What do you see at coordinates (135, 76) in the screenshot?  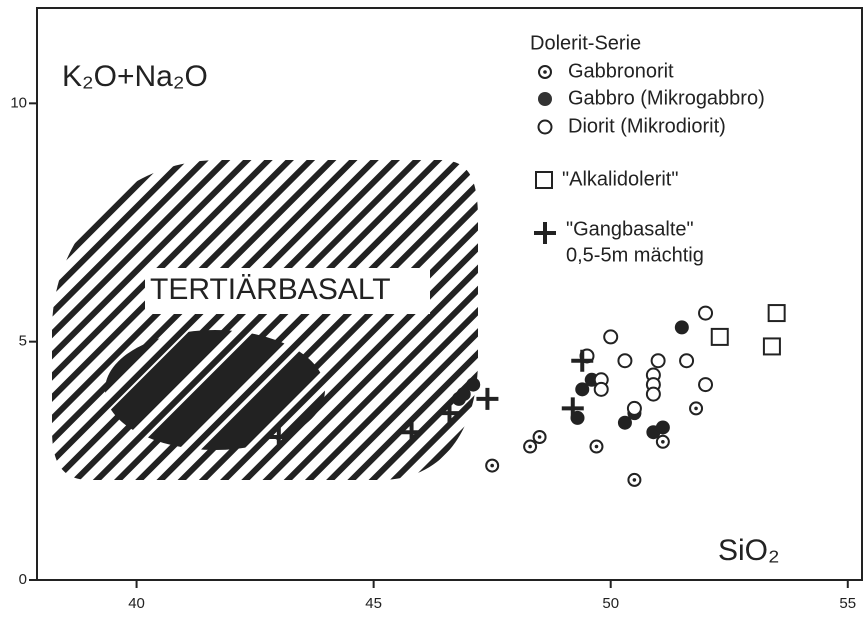 I see `y-axis-label: K₂O+Na₂O` at bounding box center [135, 76].